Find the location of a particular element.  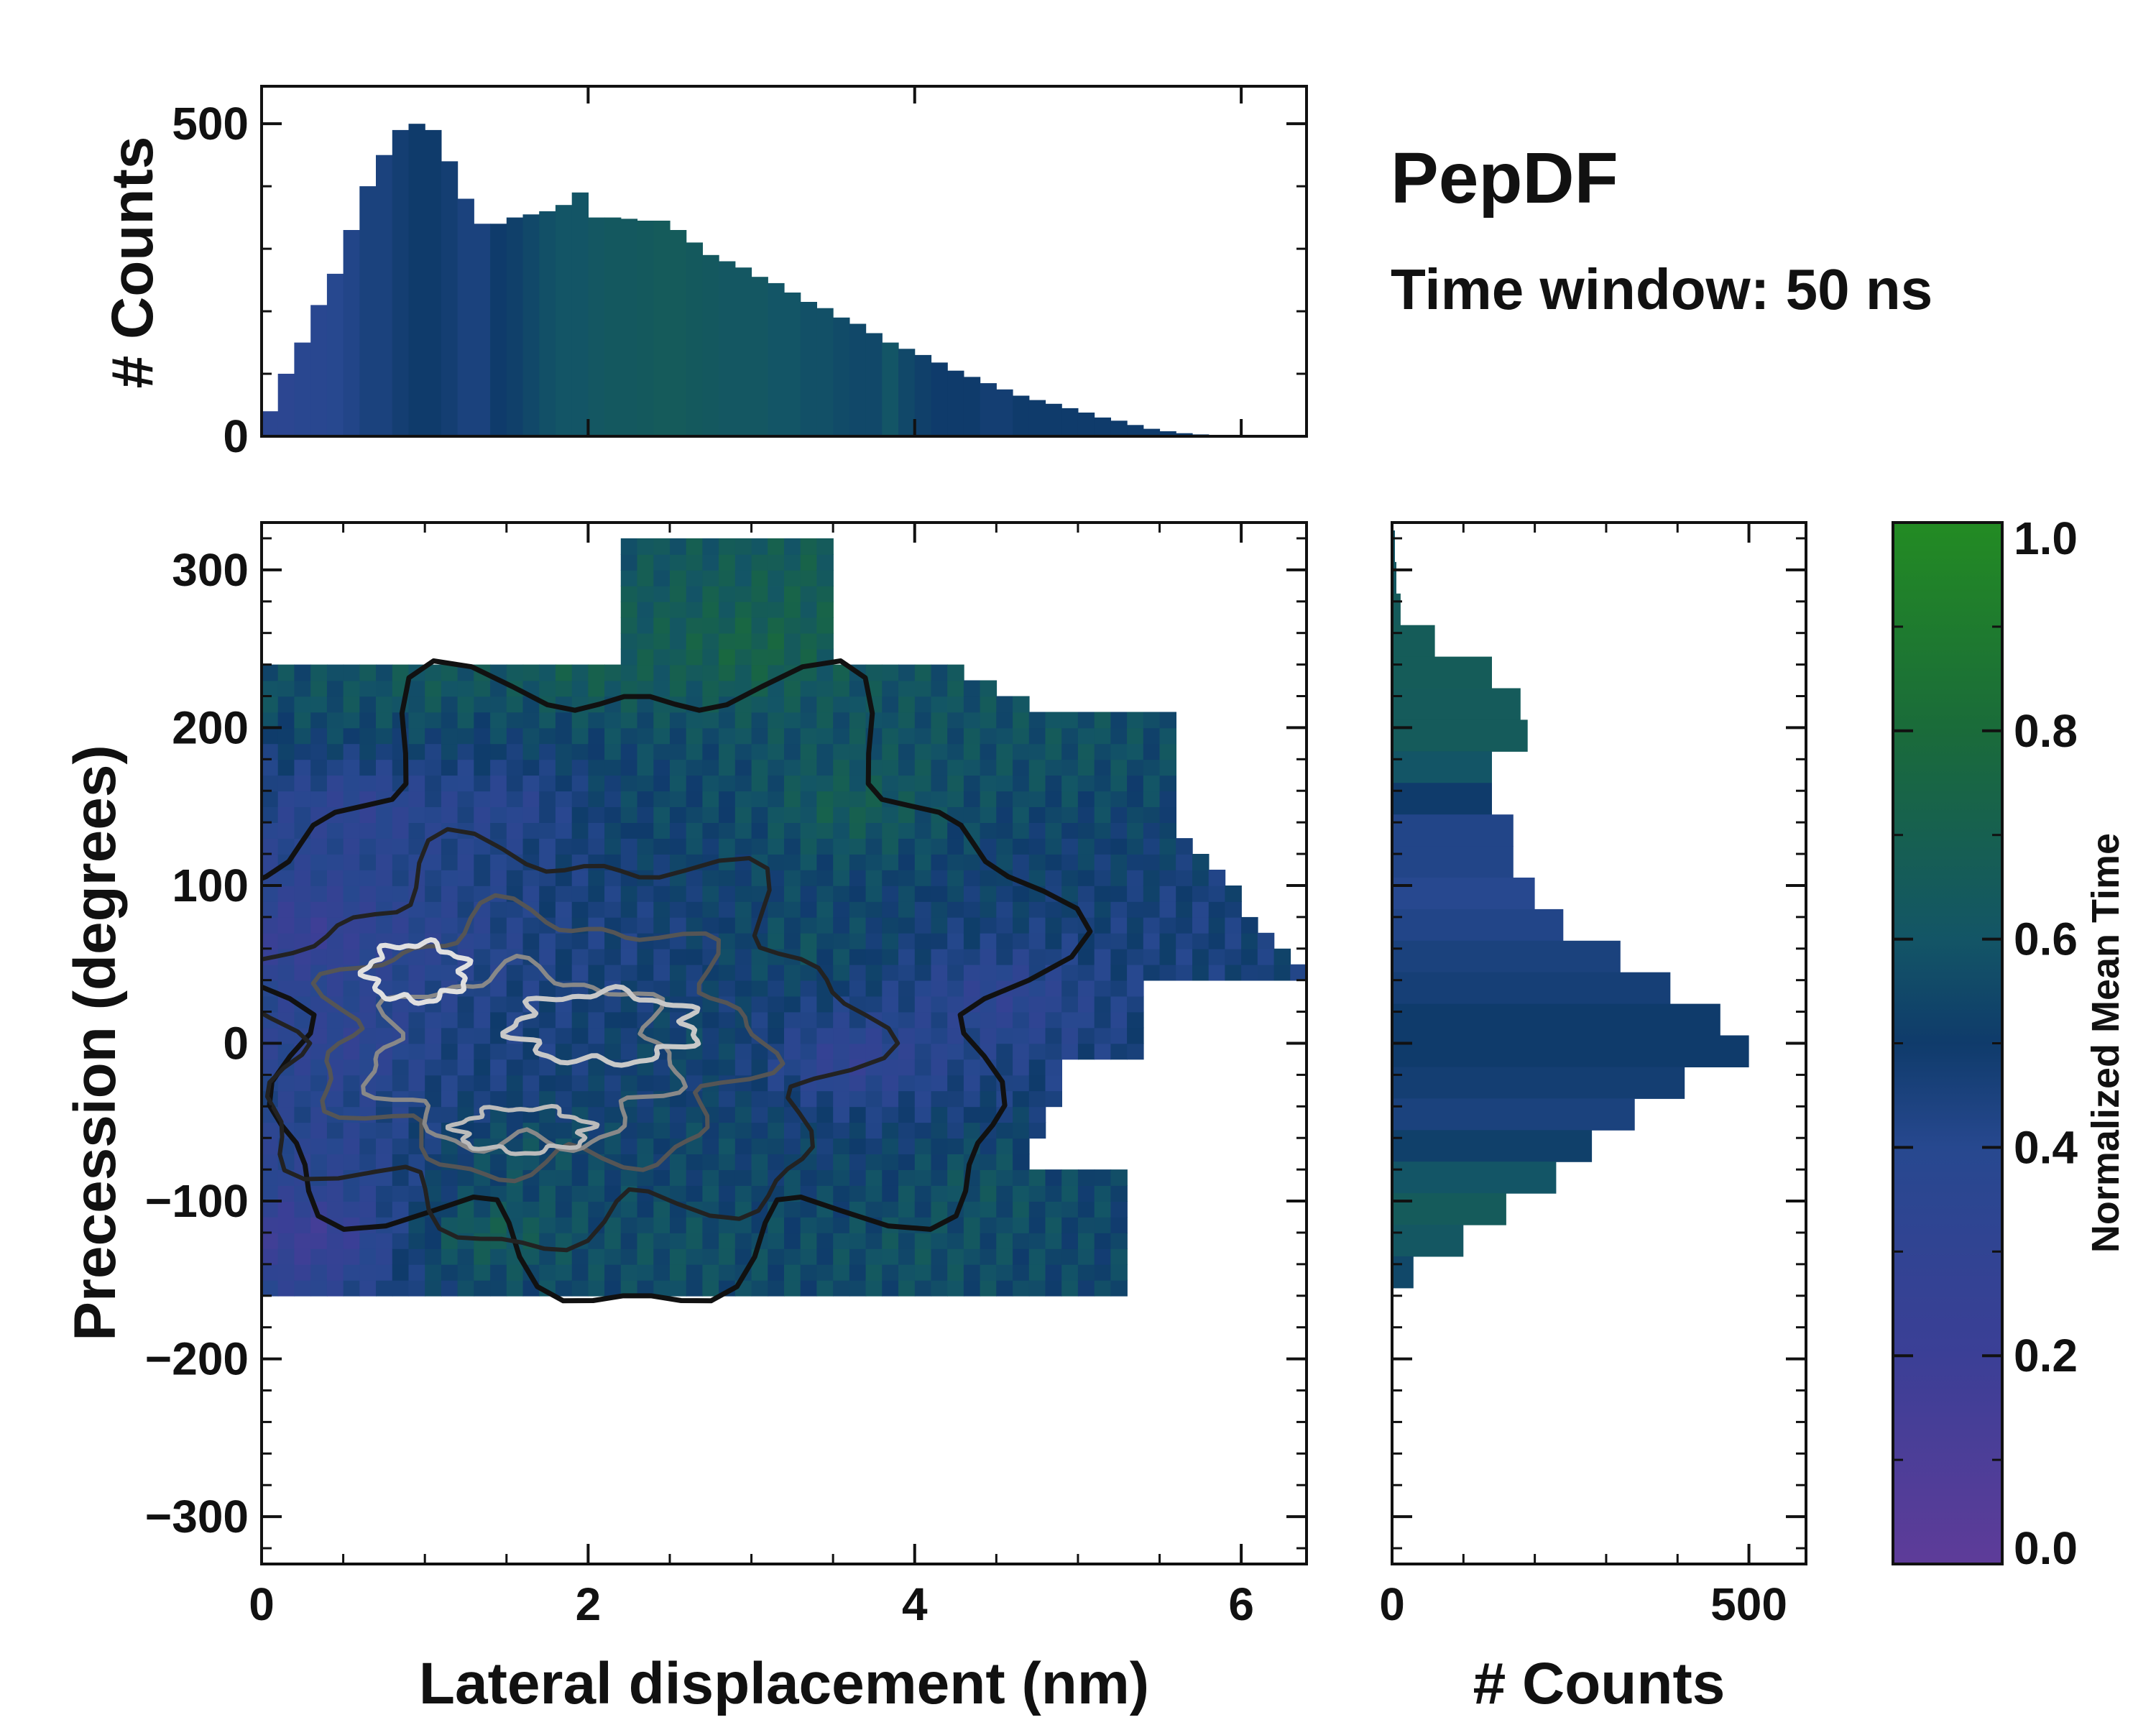

heatmap-cell-2078 is located at coordinates (1086, 1256).